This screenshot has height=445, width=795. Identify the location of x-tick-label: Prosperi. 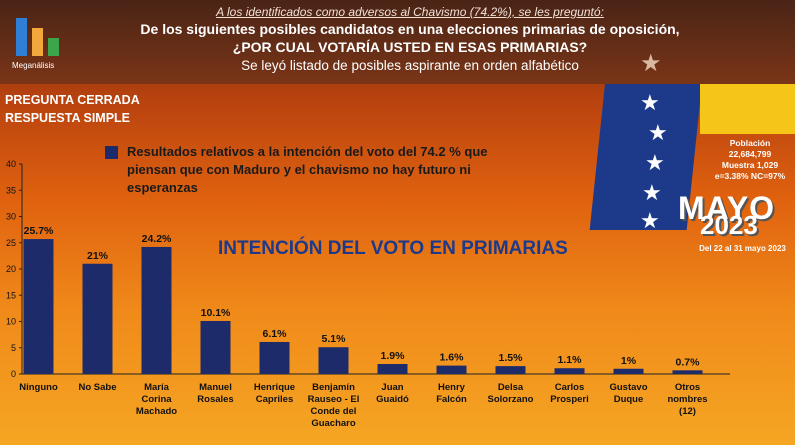
(569, 399).